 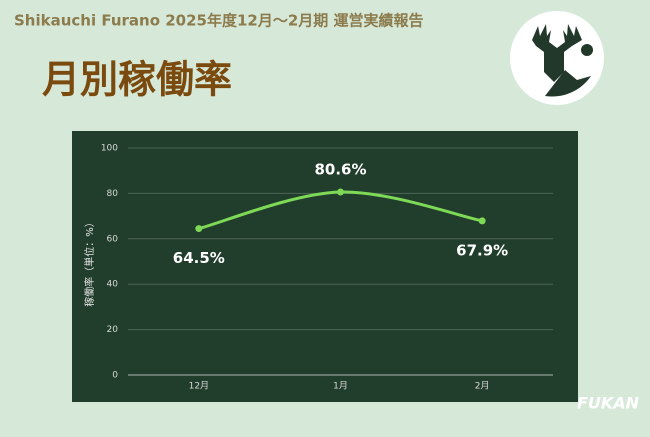 I want to click on y-tick-label: 40, so click(x=113, y=285).